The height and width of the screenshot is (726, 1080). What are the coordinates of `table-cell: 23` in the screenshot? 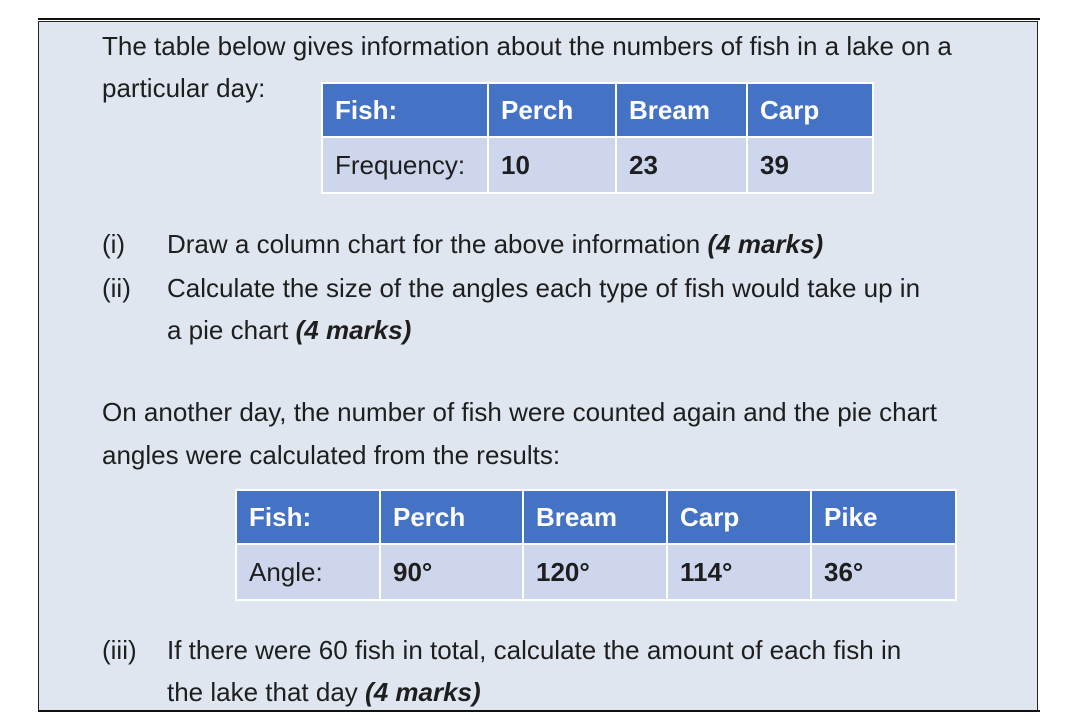 It's located at (681, 165).